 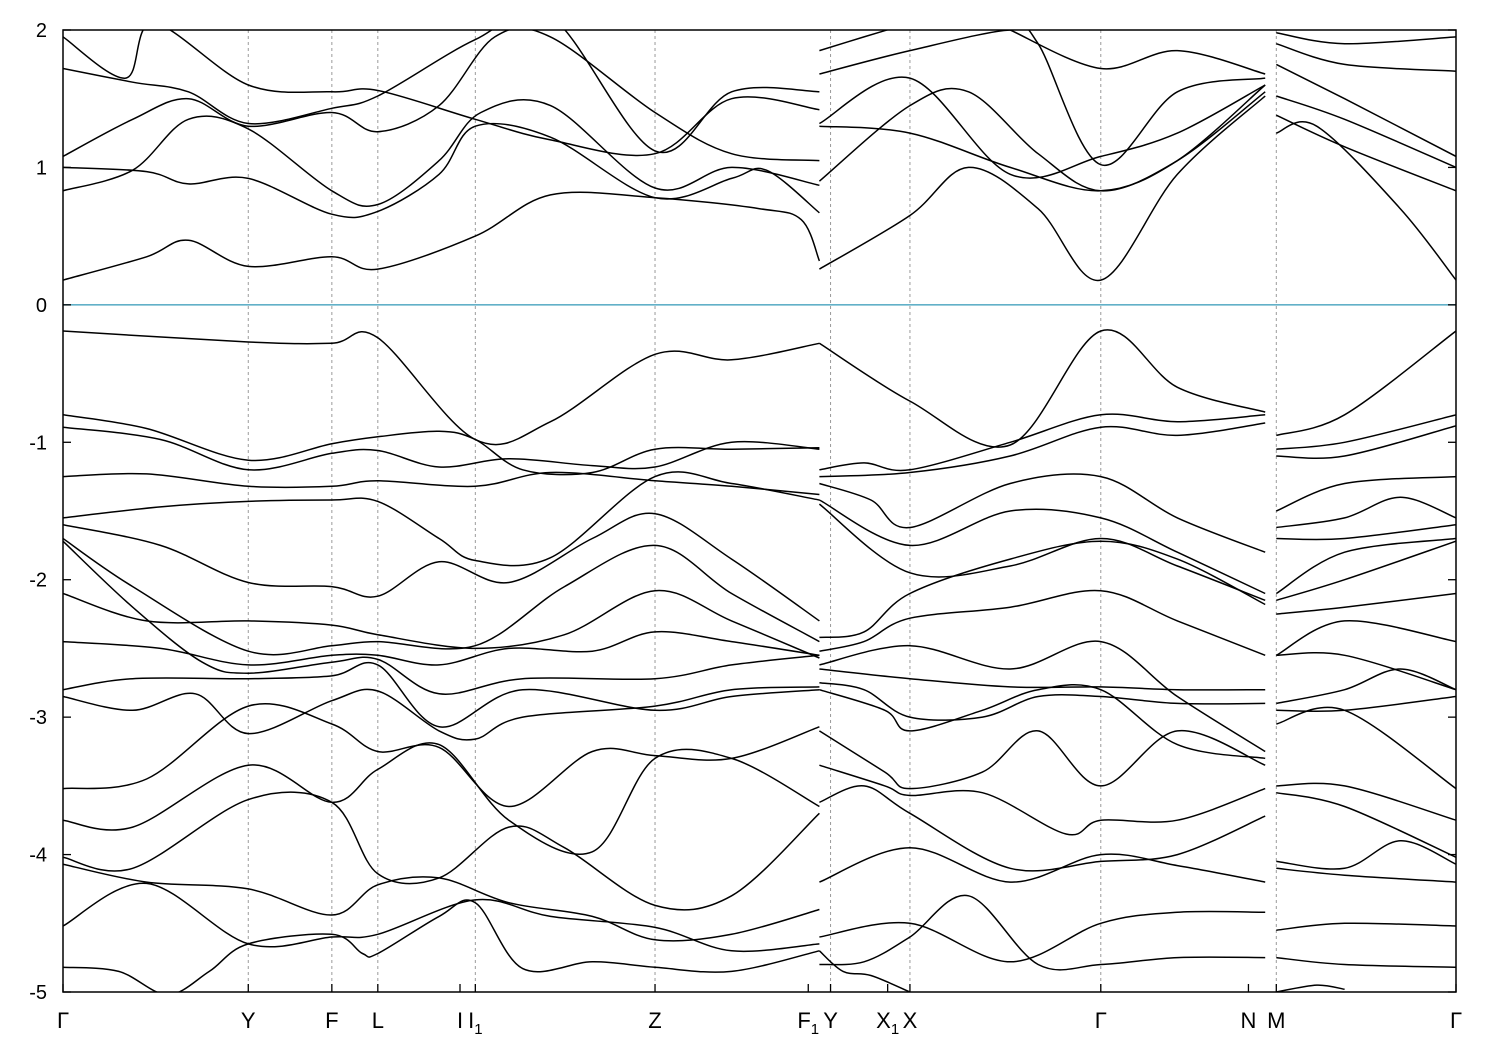 What do you see at coordinates (41, 31) in the screenshot?
I see `y-tick-label-0: 2` at bounding box center [41, 31].